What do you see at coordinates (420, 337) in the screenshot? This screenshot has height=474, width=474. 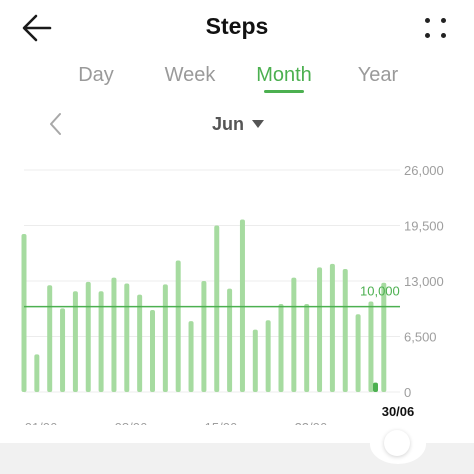 I see `y-tick-label: 6,500` at bounding box center [420, 337].